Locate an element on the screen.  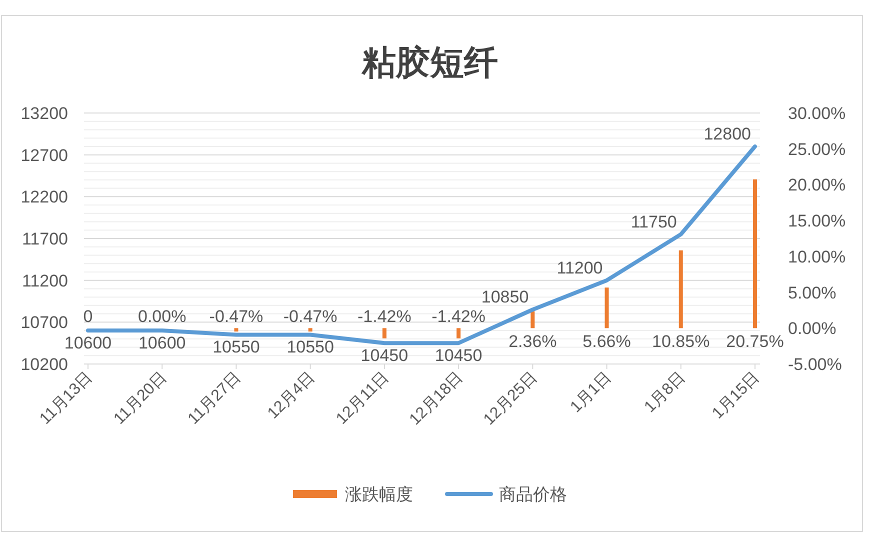
x-tick-label: 12月18日 is located at coordinates (436, 398).